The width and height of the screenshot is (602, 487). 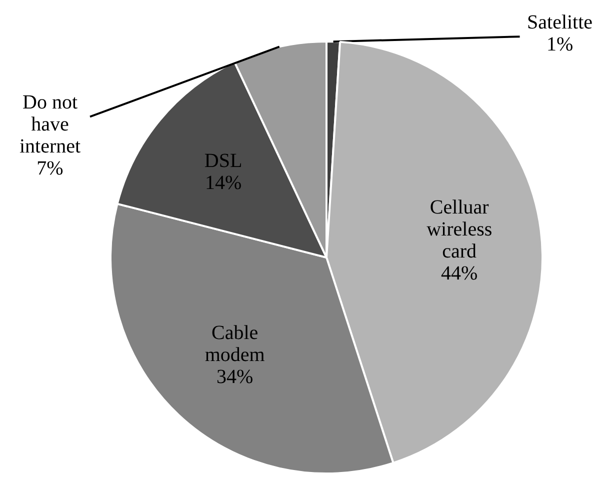 I want to click on slice-label: Cable modem, so click(x=235, y=344).